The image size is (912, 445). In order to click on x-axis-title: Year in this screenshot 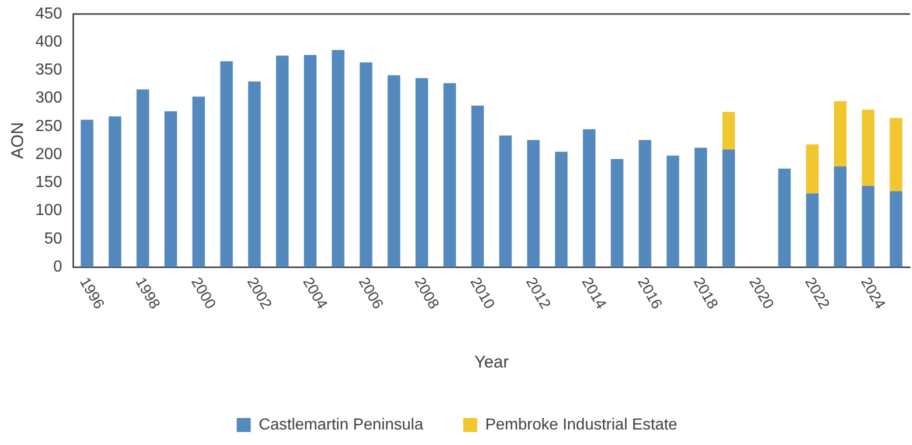, I will do `click(492, 362)`.